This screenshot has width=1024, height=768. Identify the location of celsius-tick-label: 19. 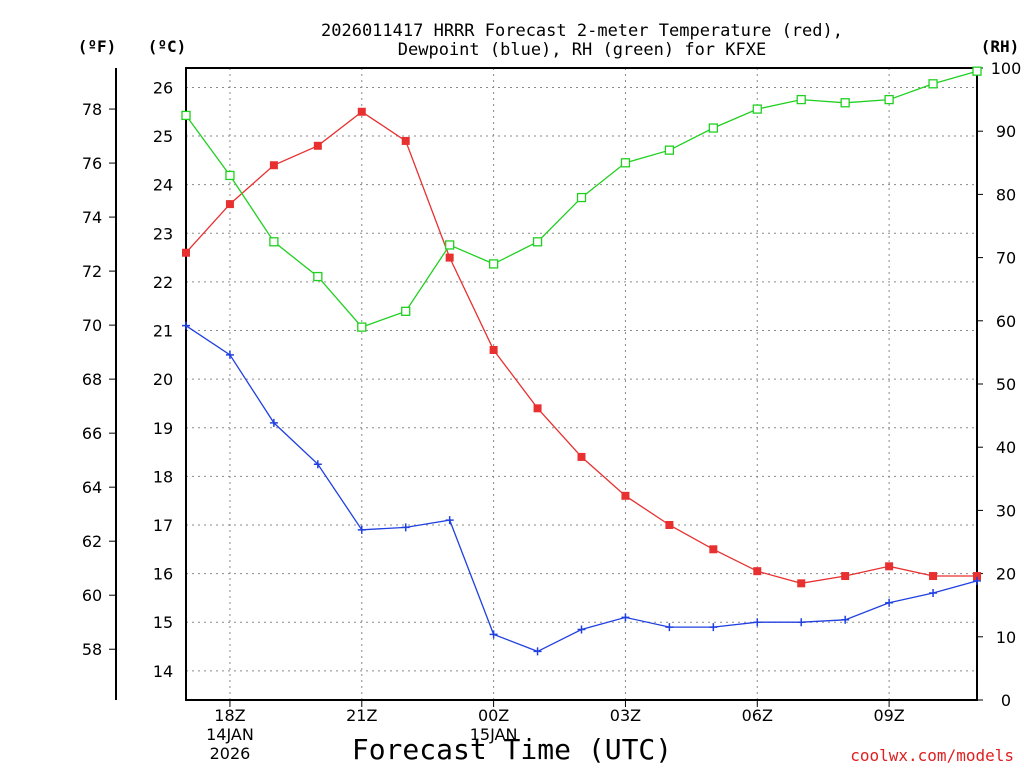
(163, 428).